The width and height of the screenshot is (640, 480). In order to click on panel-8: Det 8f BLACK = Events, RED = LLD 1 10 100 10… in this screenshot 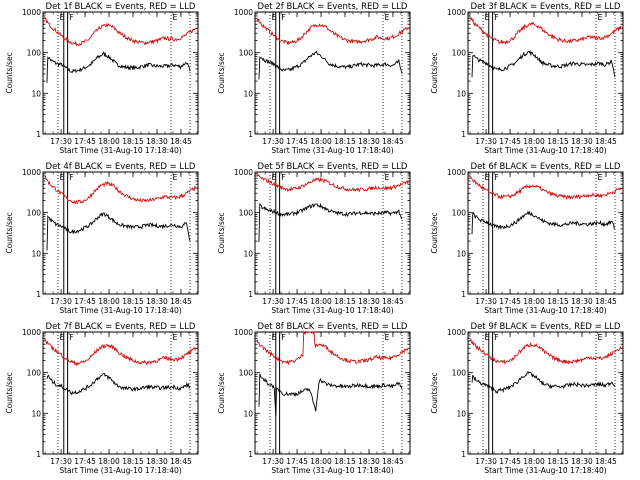, I will do `click(314, 398)`.